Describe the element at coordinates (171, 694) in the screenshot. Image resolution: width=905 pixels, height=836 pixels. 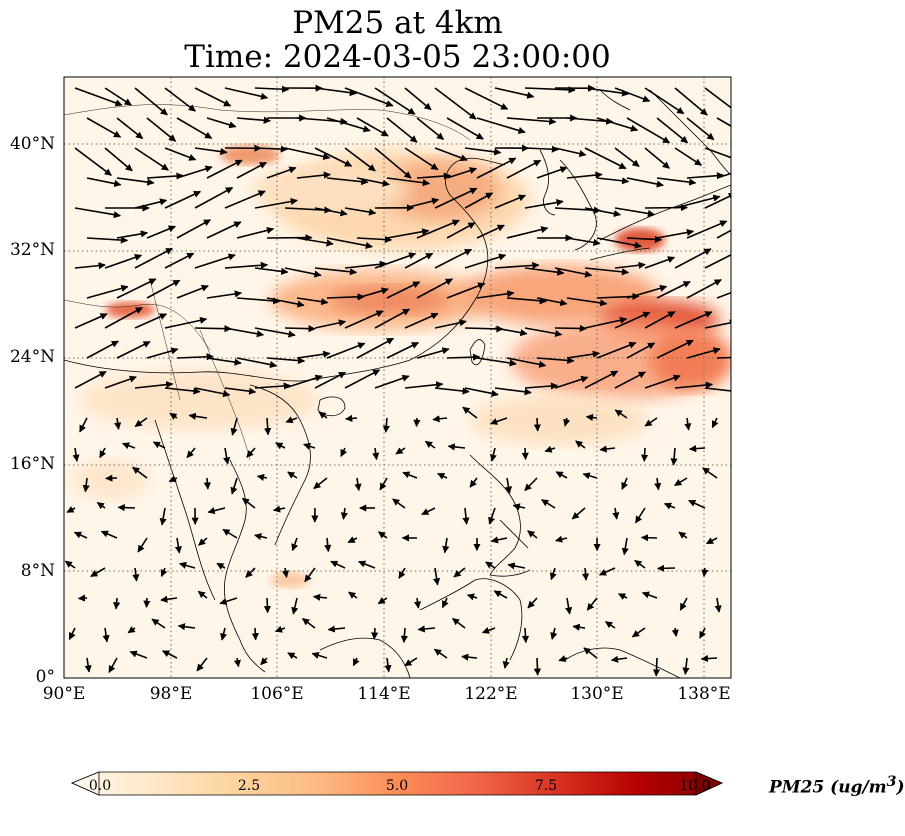
I see `lon-label-98e: 98°E` at that location.